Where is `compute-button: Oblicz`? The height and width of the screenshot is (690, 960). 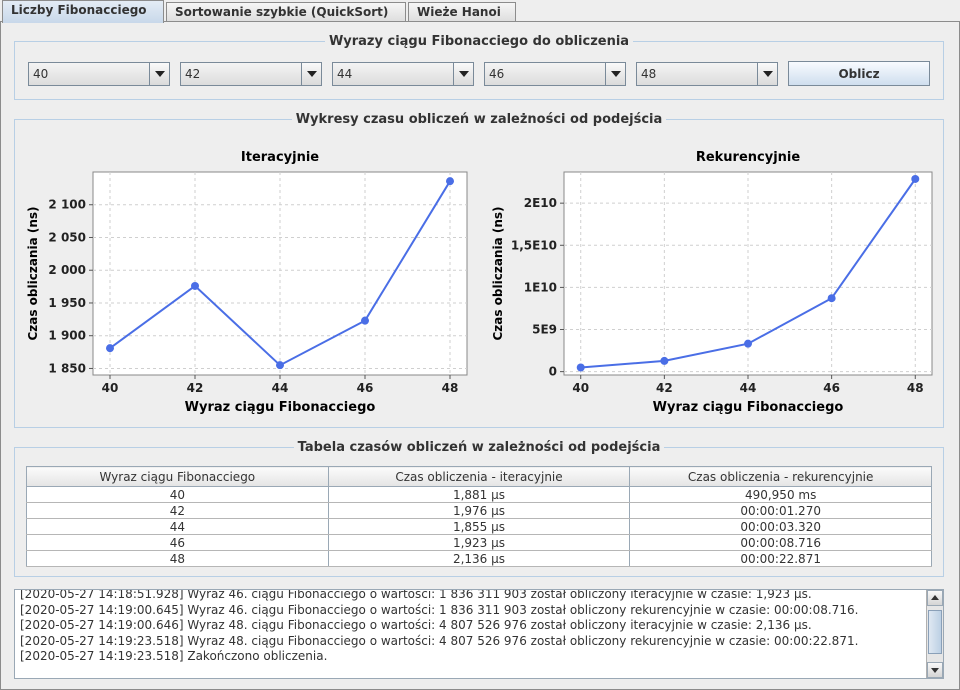 compute-button: Oblicz is located at coordinates (859, 73).